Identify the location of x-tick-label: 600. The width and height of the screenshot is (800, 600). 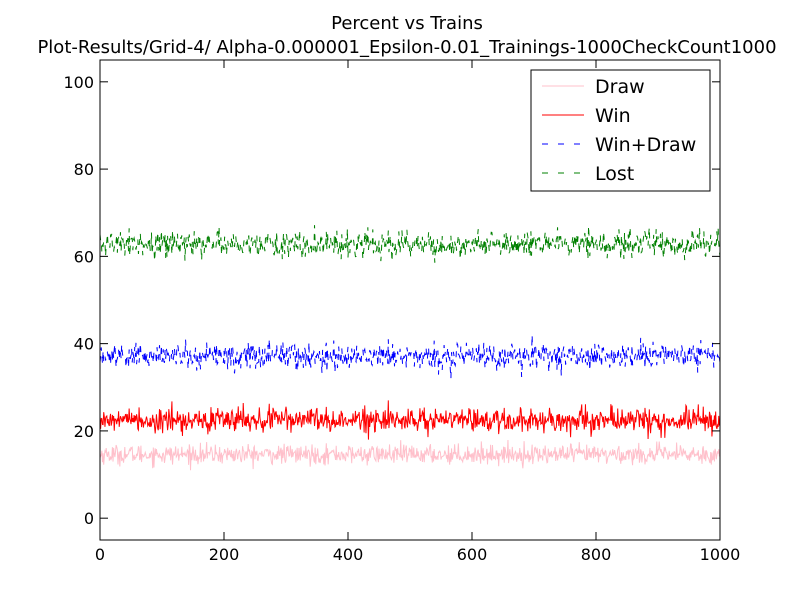
(472, 554).